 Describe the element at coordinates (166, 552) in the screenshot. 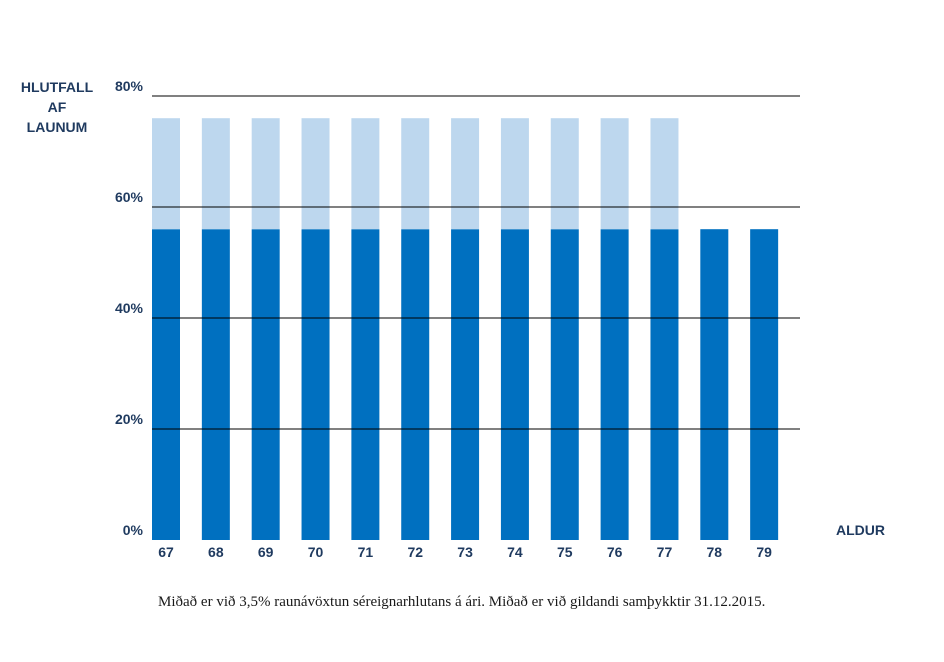

I see `x-tick-label-67: 67` at that location.